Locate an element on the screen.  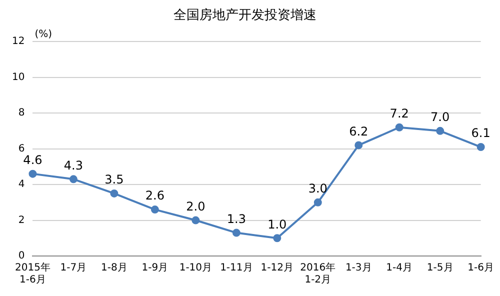
y-tick-label: 0 is located at coordinates (21, 256).